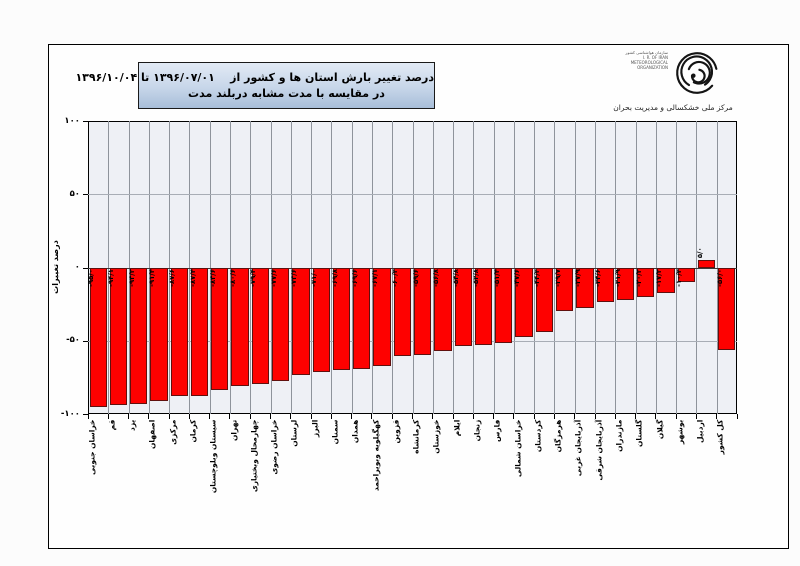 This screenshot has height=566, width=800. Describe the element at coordinates (638, 278) in the screenshot. I see `bar-value-label: -۲۰/۲` at that location.